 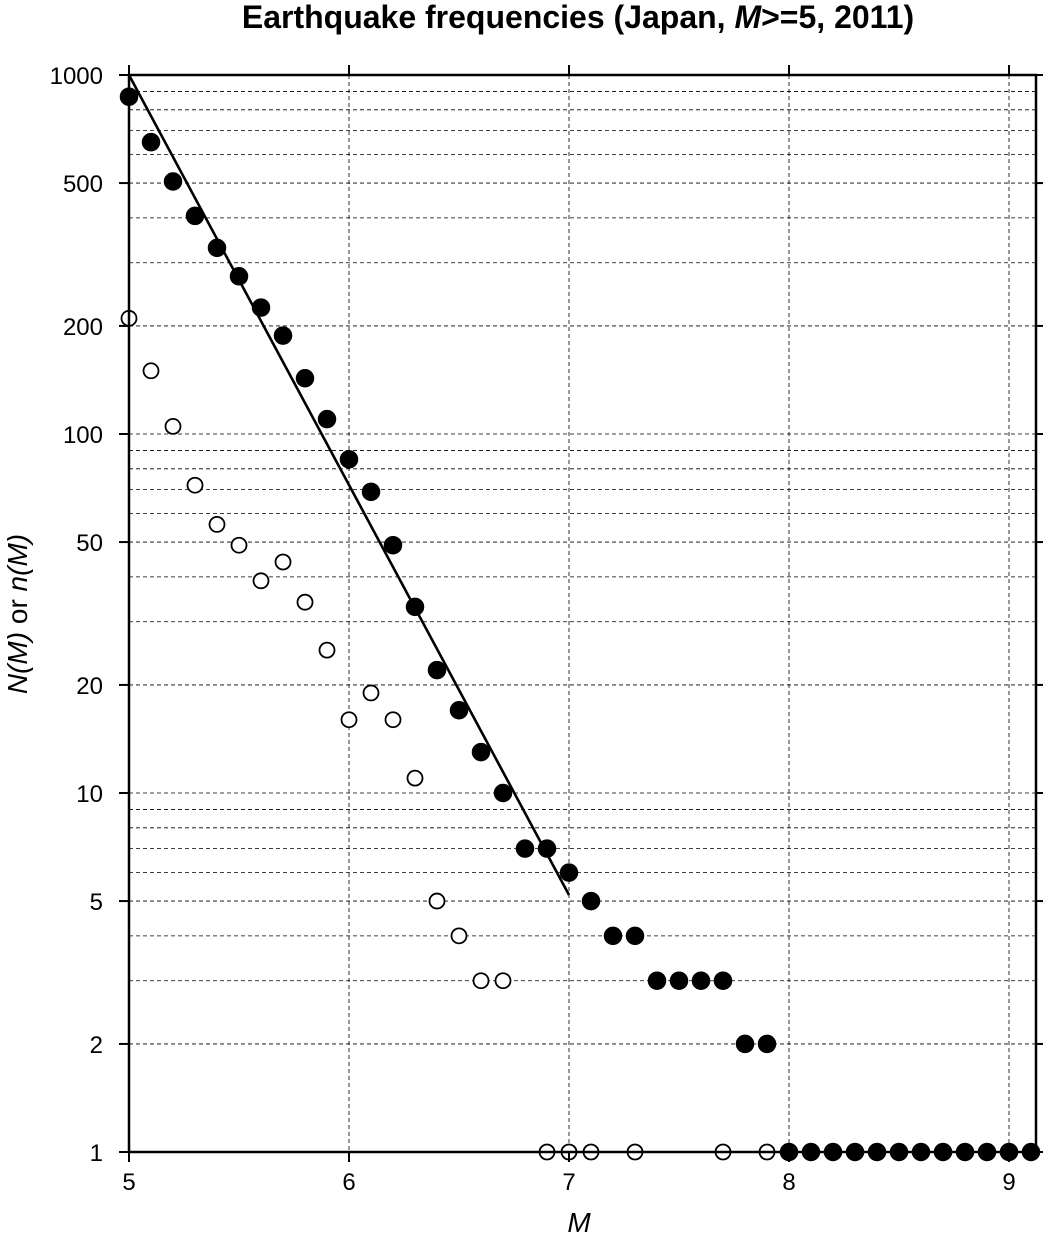 What do you see at coordinates (17, 614) in the screenshot?
I see `y-axis-label: N(M) or n(M)` at bounding box center [17, 614].